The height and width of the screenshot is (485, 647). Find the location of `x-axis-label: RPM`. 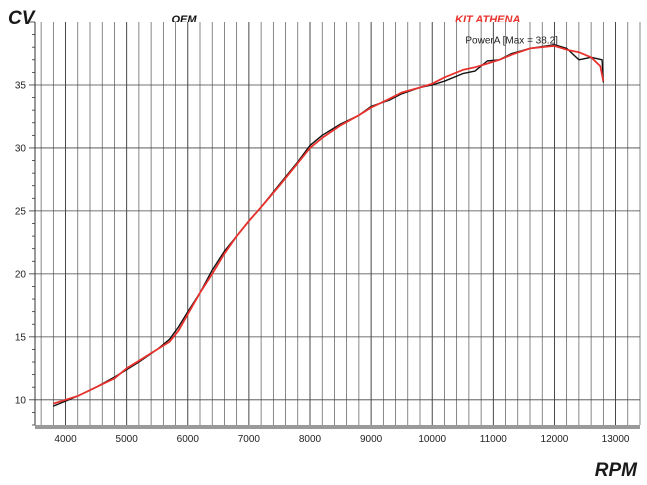

x-axis-label: RPM is located at coordinates (615, 470).